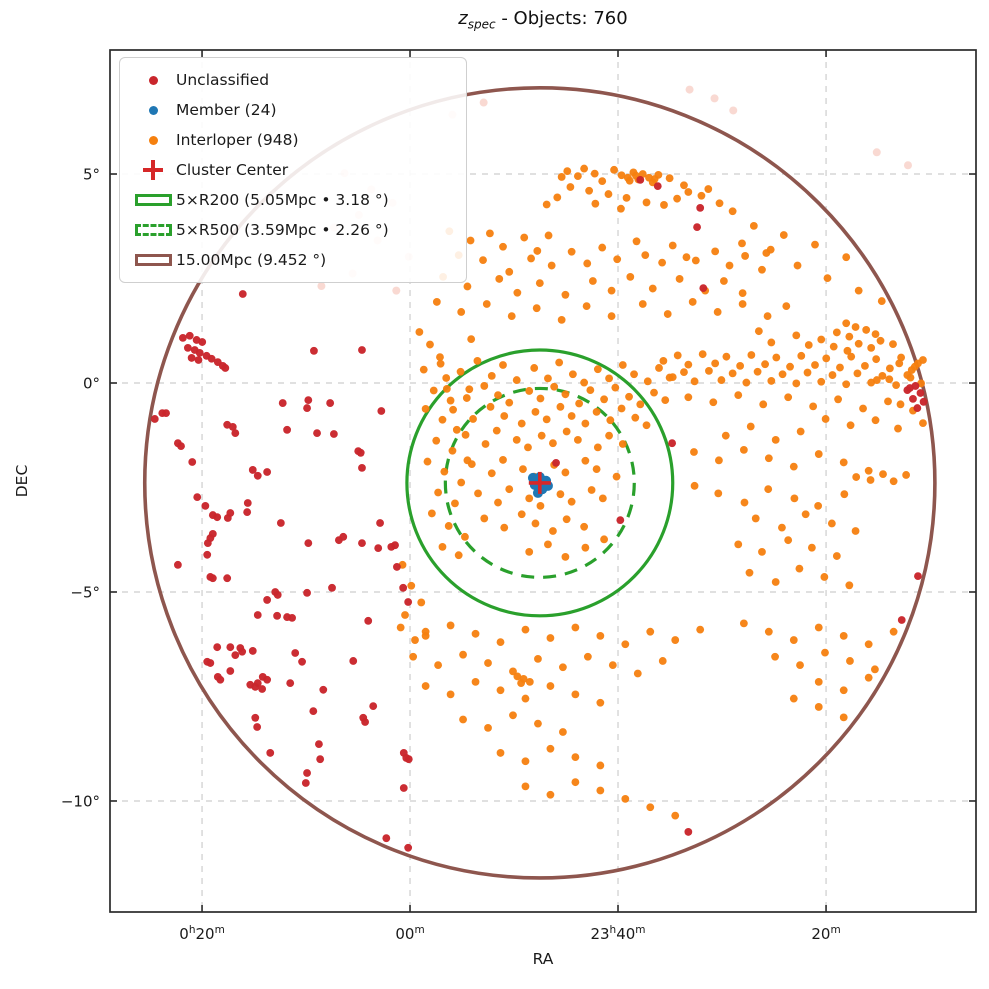  Describe the element at coordinates (153, 260) in the screenshot. I see `brown-rect-icon` at that location.